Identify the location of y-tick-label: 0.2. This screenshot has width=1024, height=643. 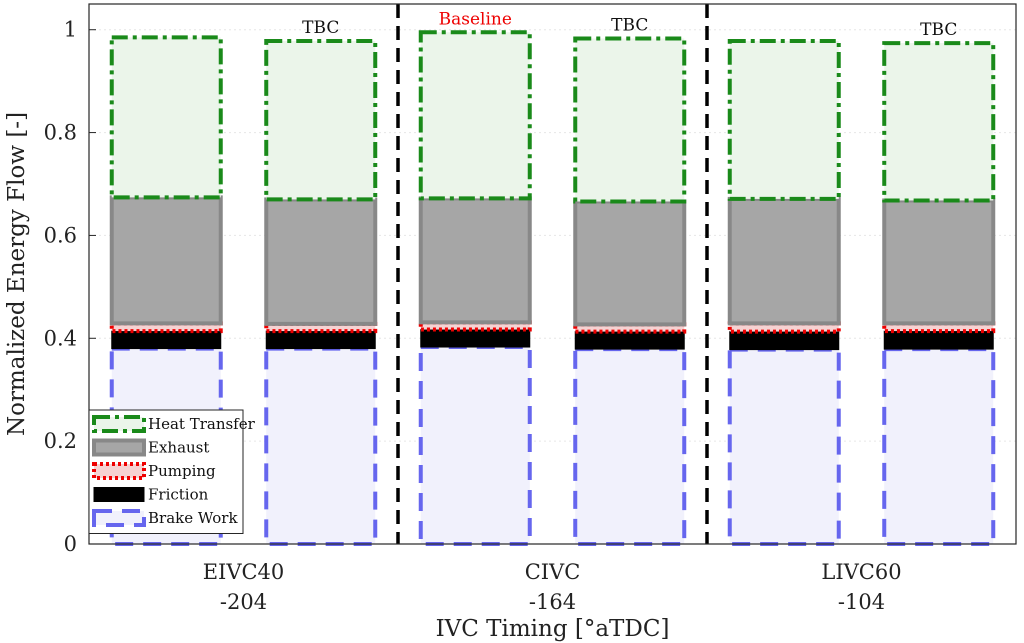
(60, 441).